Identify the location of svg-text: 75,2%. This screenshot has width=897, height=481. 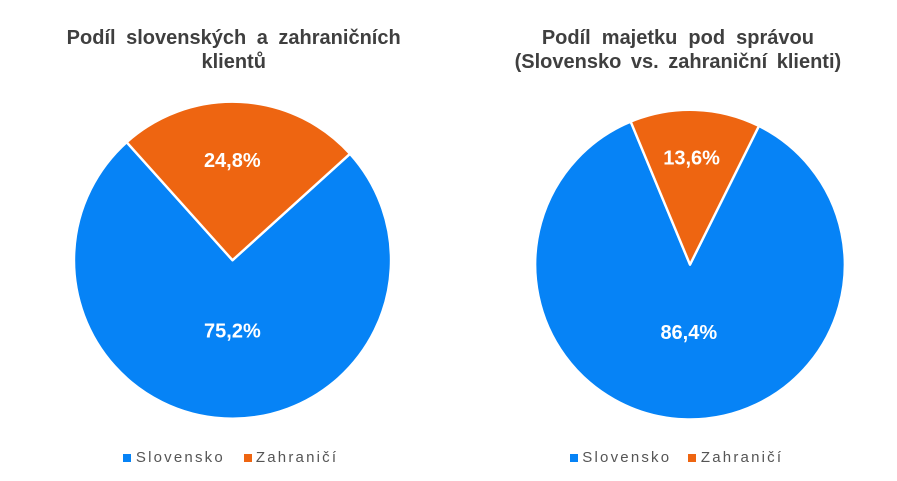
(232, 332).